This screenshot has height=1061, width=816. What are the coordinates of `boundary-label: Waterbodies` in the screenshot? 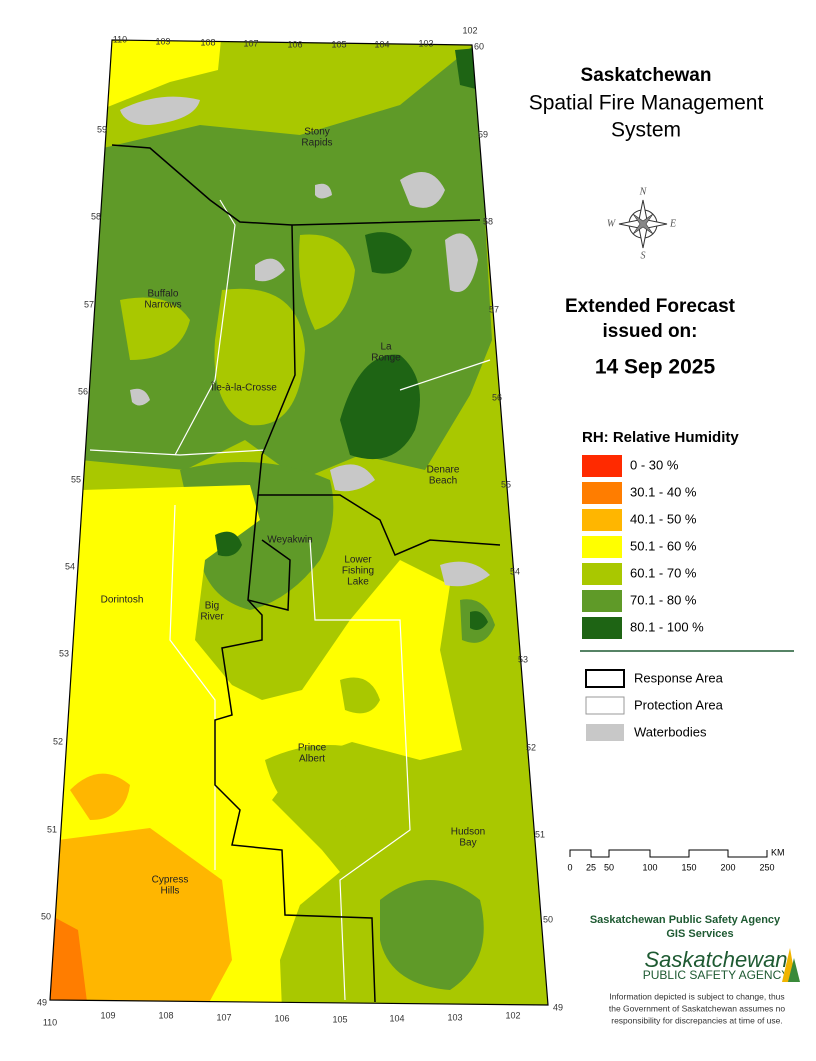 It's located at (670, 731).